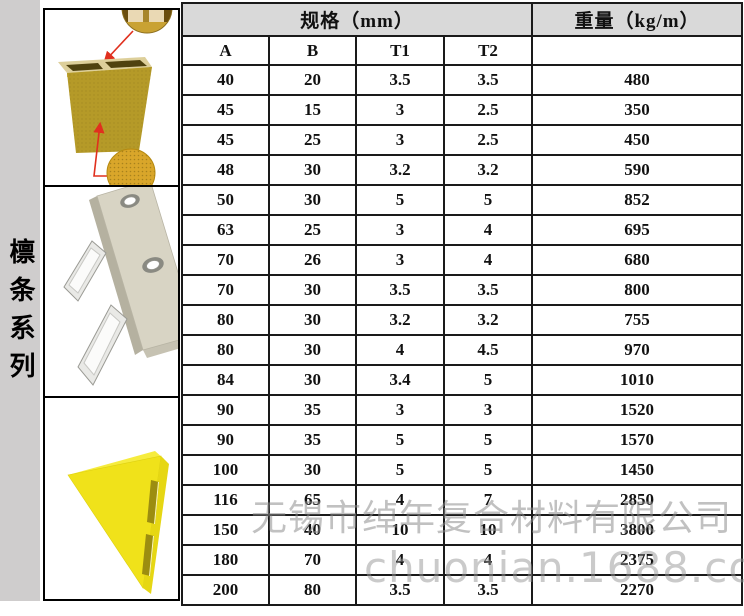 This screenshot has height=616, width=744. What do you see at coordinates (488, 320) in the screenshot?
I see `cell-t2: 3.2` at bounding box center [488, 320].